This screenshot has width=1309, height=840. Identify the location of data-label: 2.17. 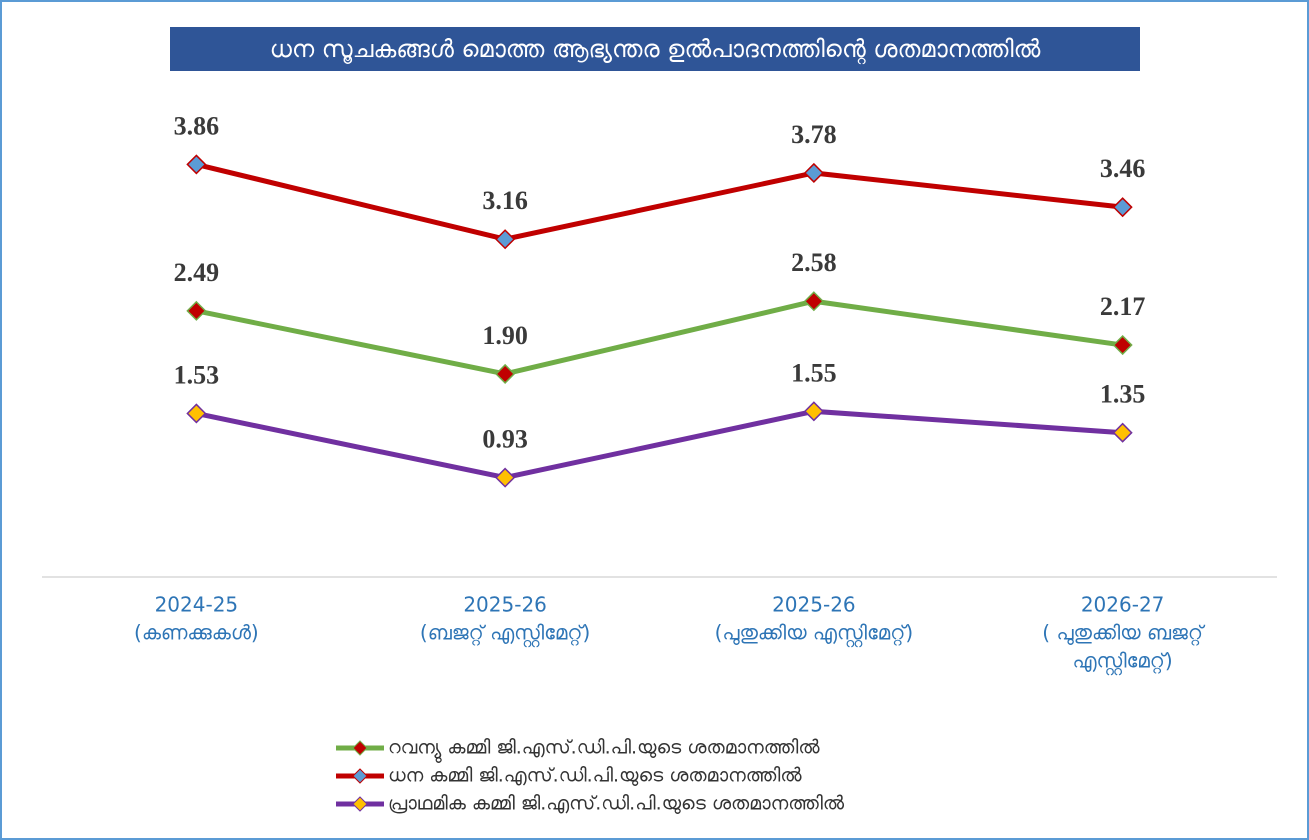
(1123, 306).